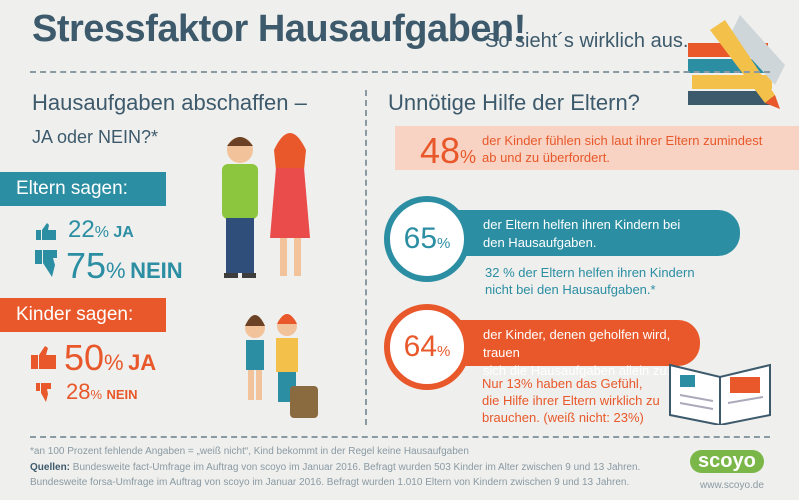 The image size is (799, 500). What do you see at coordinates (727, 461) in the screenshot?
I see `logo: scoyo` at bounding box center [727, 461].